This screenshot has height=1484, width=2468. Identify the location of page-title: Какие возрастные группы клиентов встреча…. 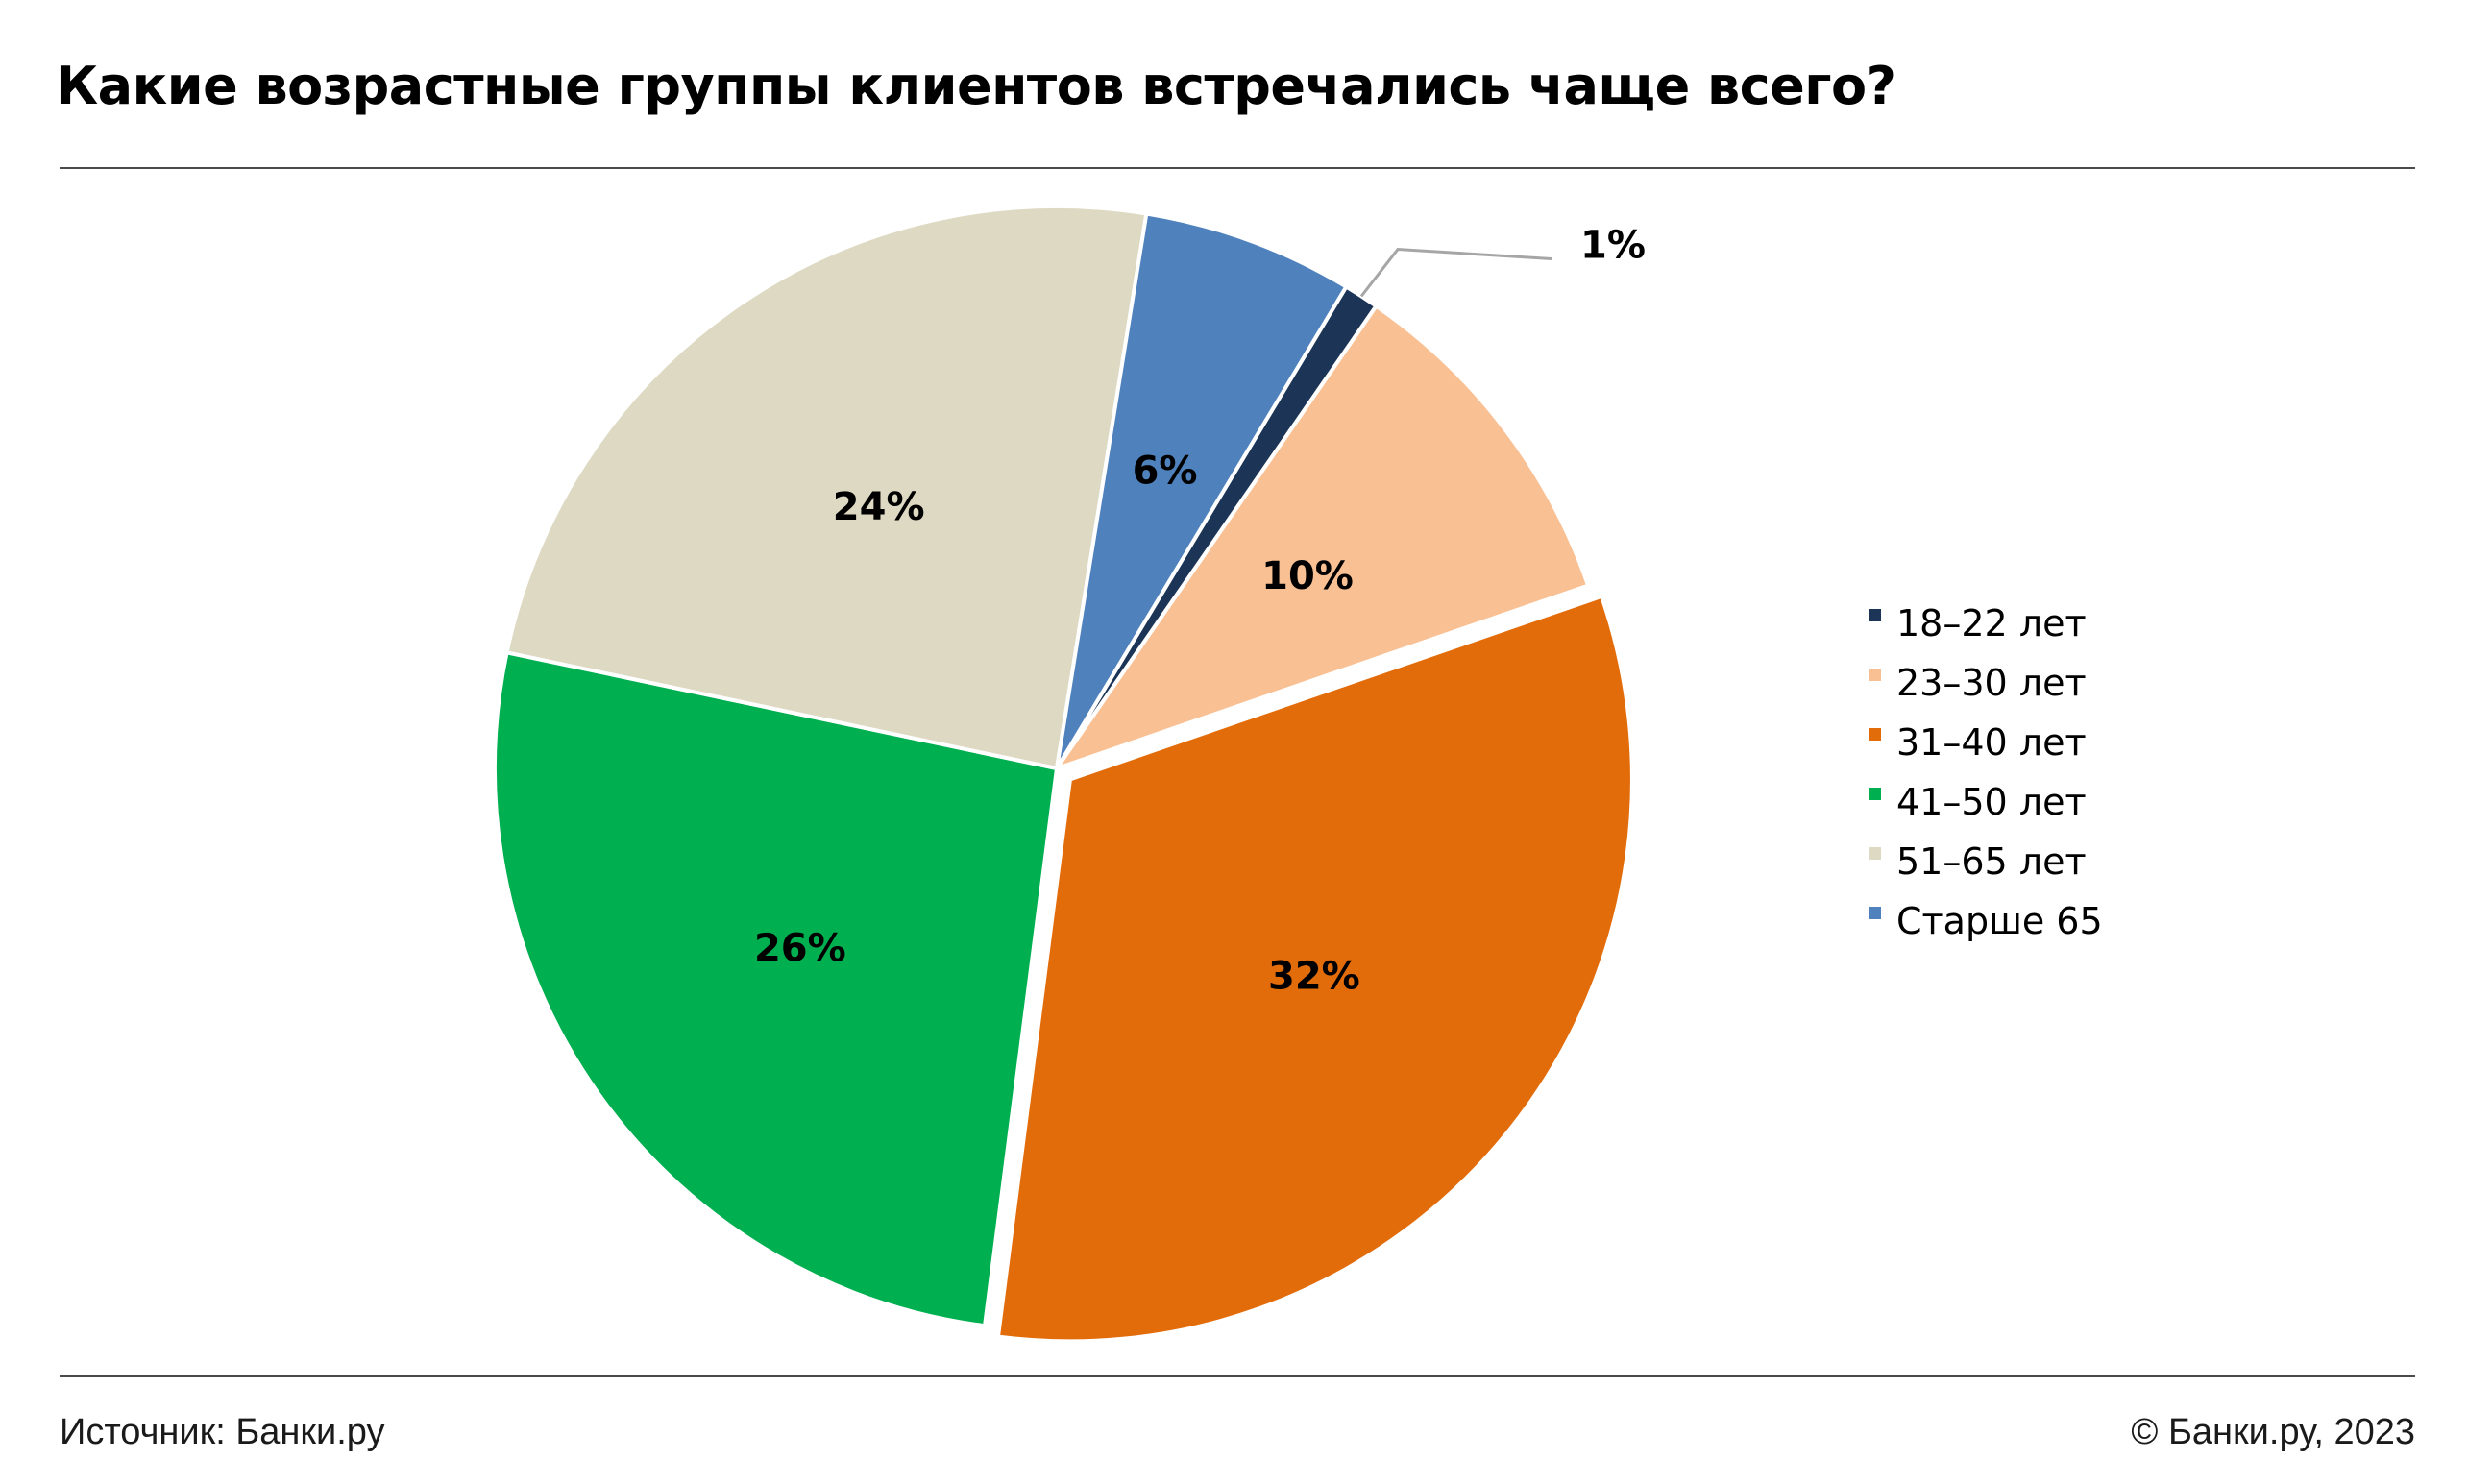
(976, 86).